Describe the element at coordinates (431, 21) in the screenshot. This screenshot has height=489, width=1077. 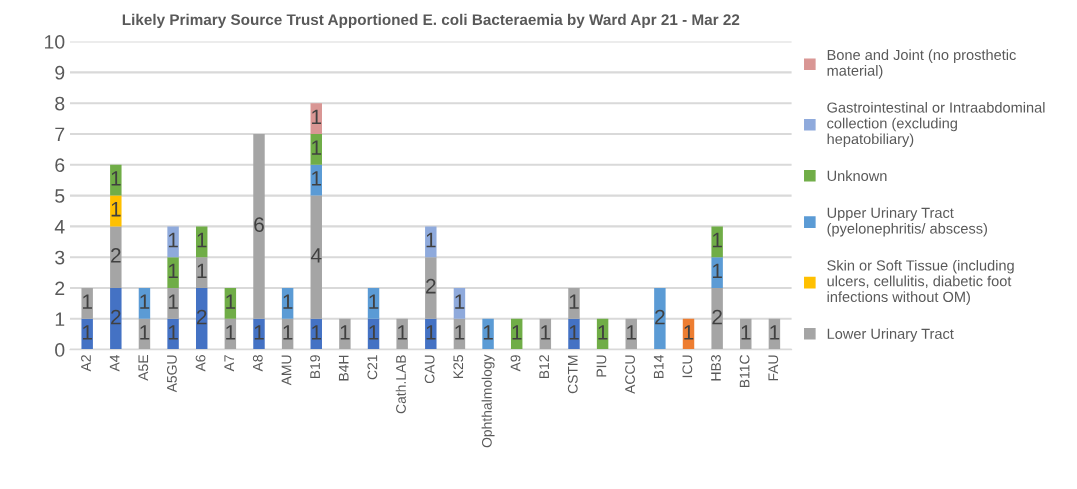
I see `chart-title: Likely Primary Source Trust Apportioned E. coli Bacteraemia by Ward Apr 21 - Mar 22` at that location.